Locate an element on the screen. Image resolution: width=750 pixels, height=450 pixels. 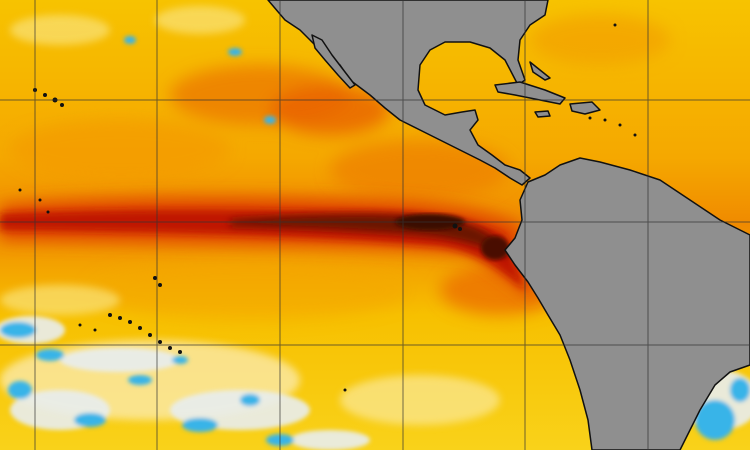
jamaica is located at coordinates (542, 114).